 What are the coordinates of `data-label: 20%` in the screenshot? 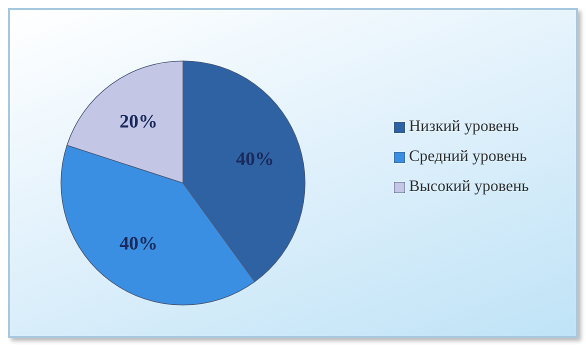 It's located at (139, 121).